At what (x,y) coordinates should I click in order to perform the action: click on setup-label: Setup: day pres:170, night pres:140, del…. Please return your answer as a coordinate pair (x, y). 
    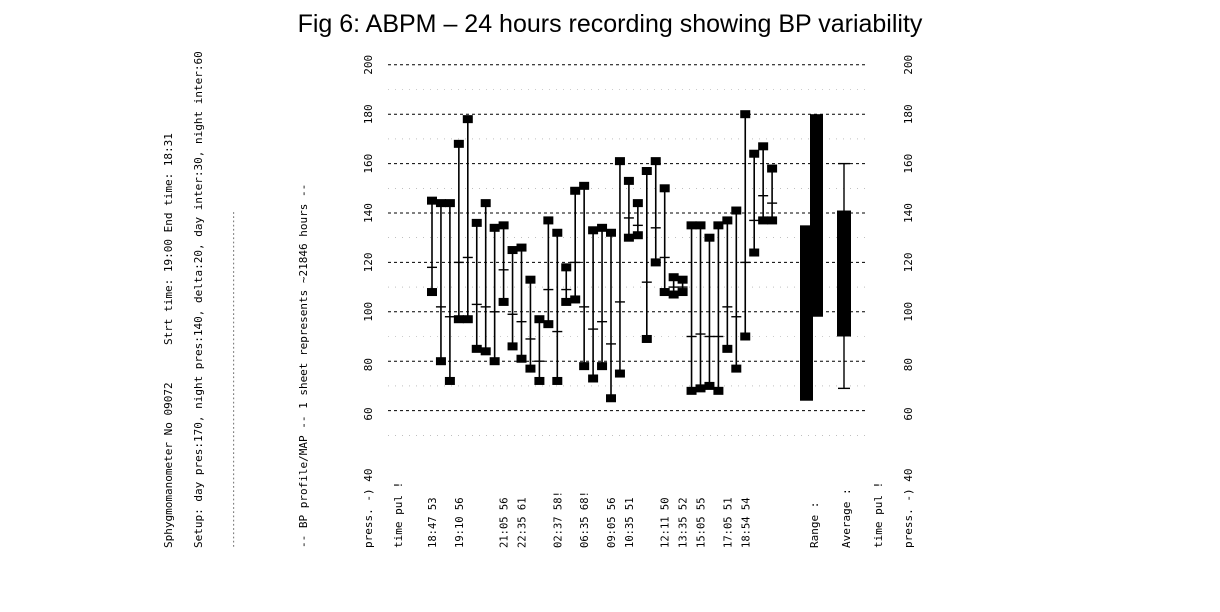
    Looking at the image, I should click on (198, 299).